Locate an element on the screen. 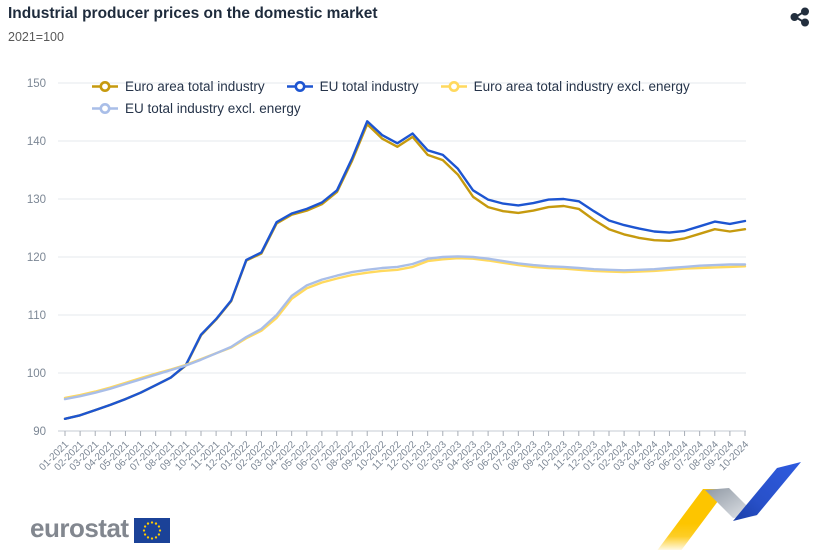 The height and width of the screenshot is (550, 823). legend-item-label: Euro area total industry is located at coordinates (195, 86).